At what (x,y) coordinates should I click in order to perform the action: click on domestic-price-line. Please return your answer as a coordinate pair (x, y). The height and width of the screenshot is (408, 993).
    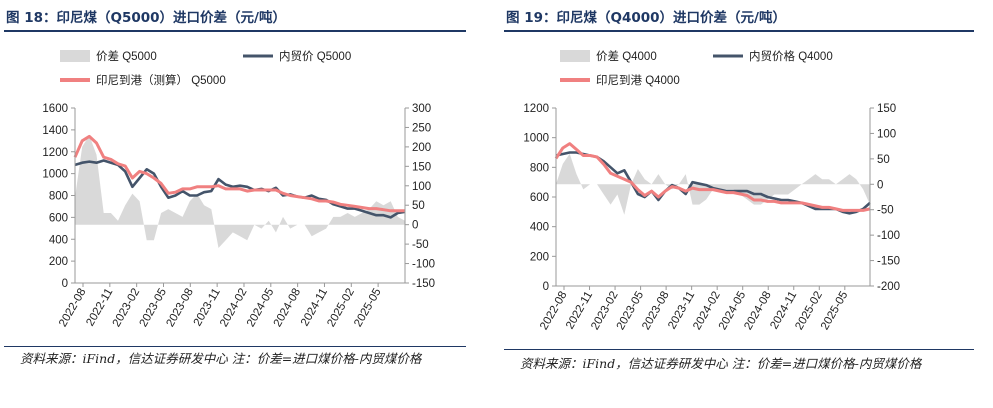
    Looking at the image, I should click on (240, 189).